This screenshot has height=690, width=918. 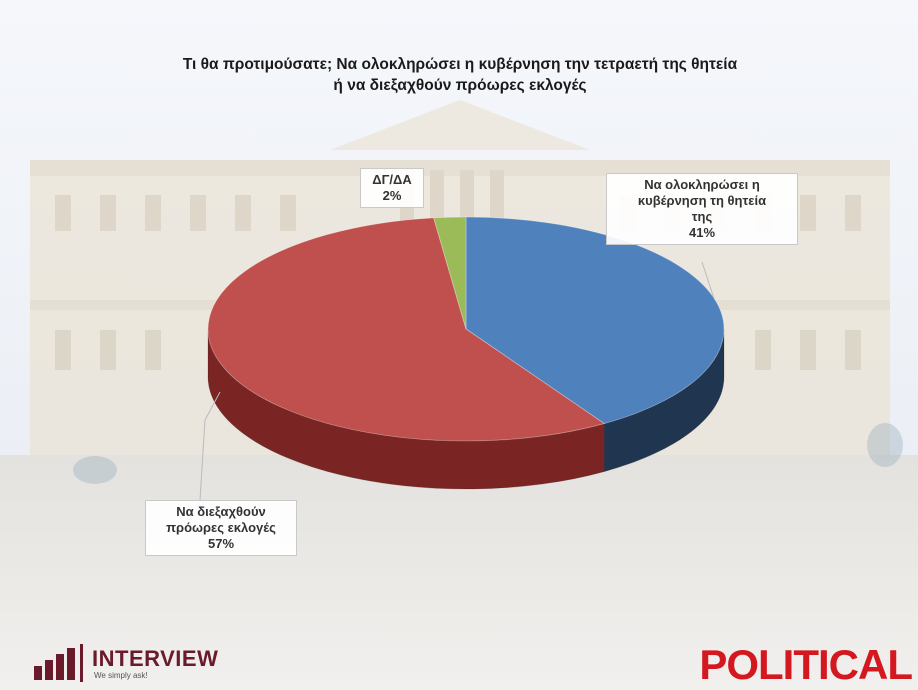 I want to click on interview-logo-tagline: We simply ask!, so click(x=121, y=675).